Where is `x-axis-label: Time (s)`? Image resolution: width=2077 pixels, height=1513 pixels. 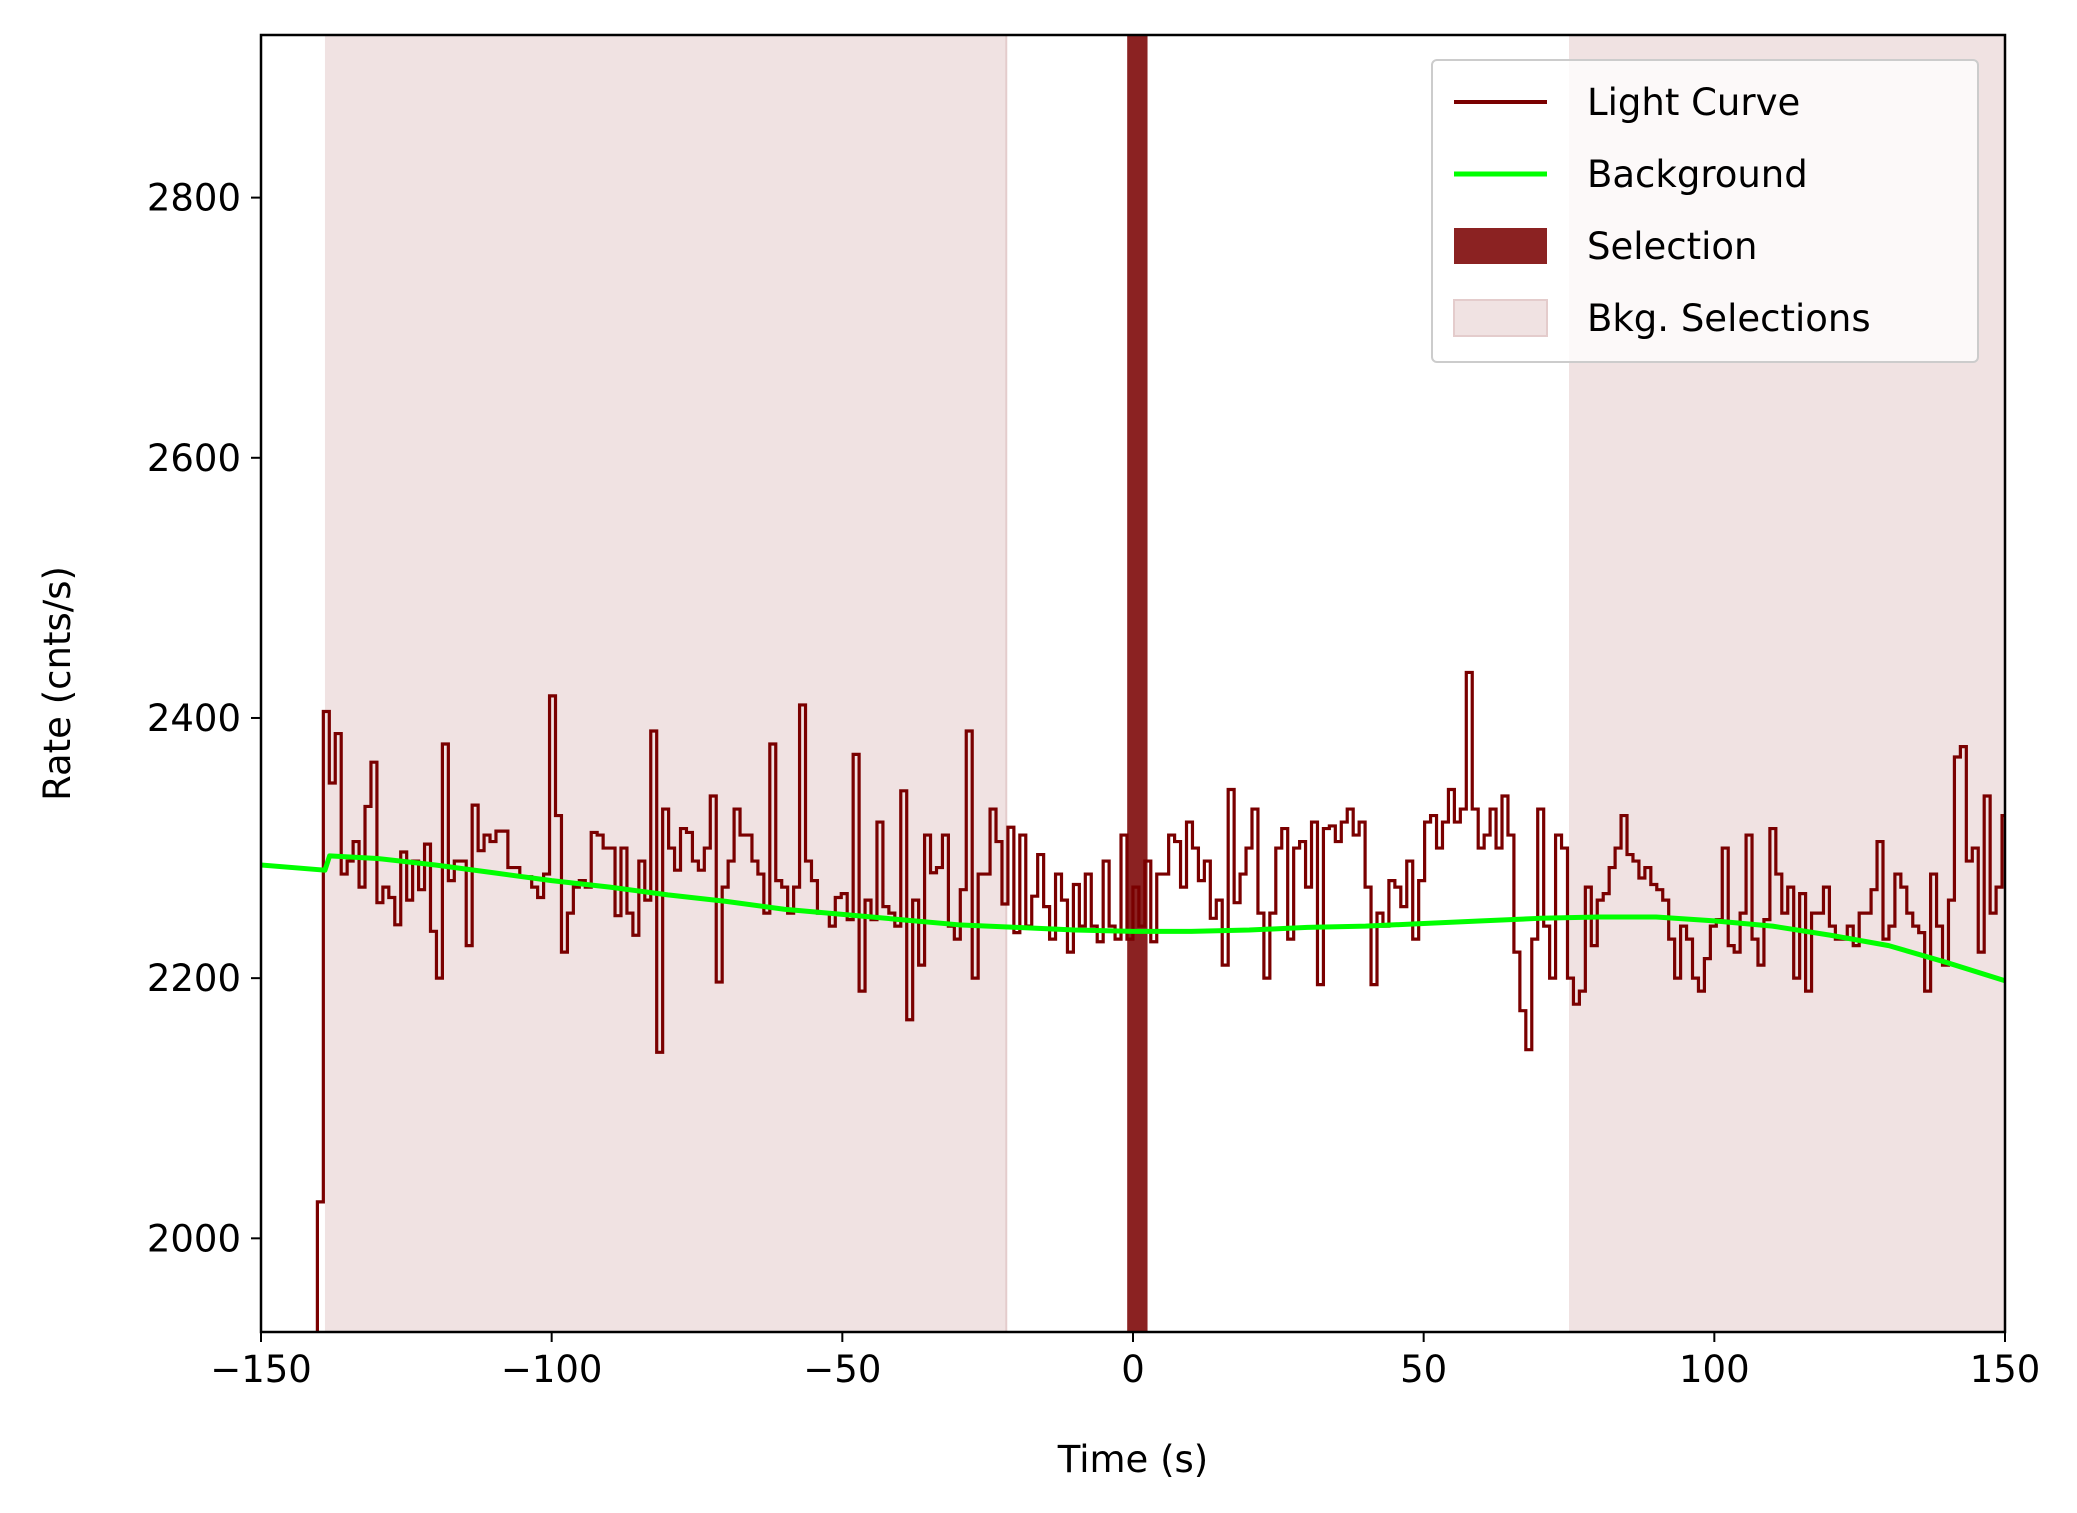
x-axis-label: Time (s) is located at coordinates (1132, 1459).